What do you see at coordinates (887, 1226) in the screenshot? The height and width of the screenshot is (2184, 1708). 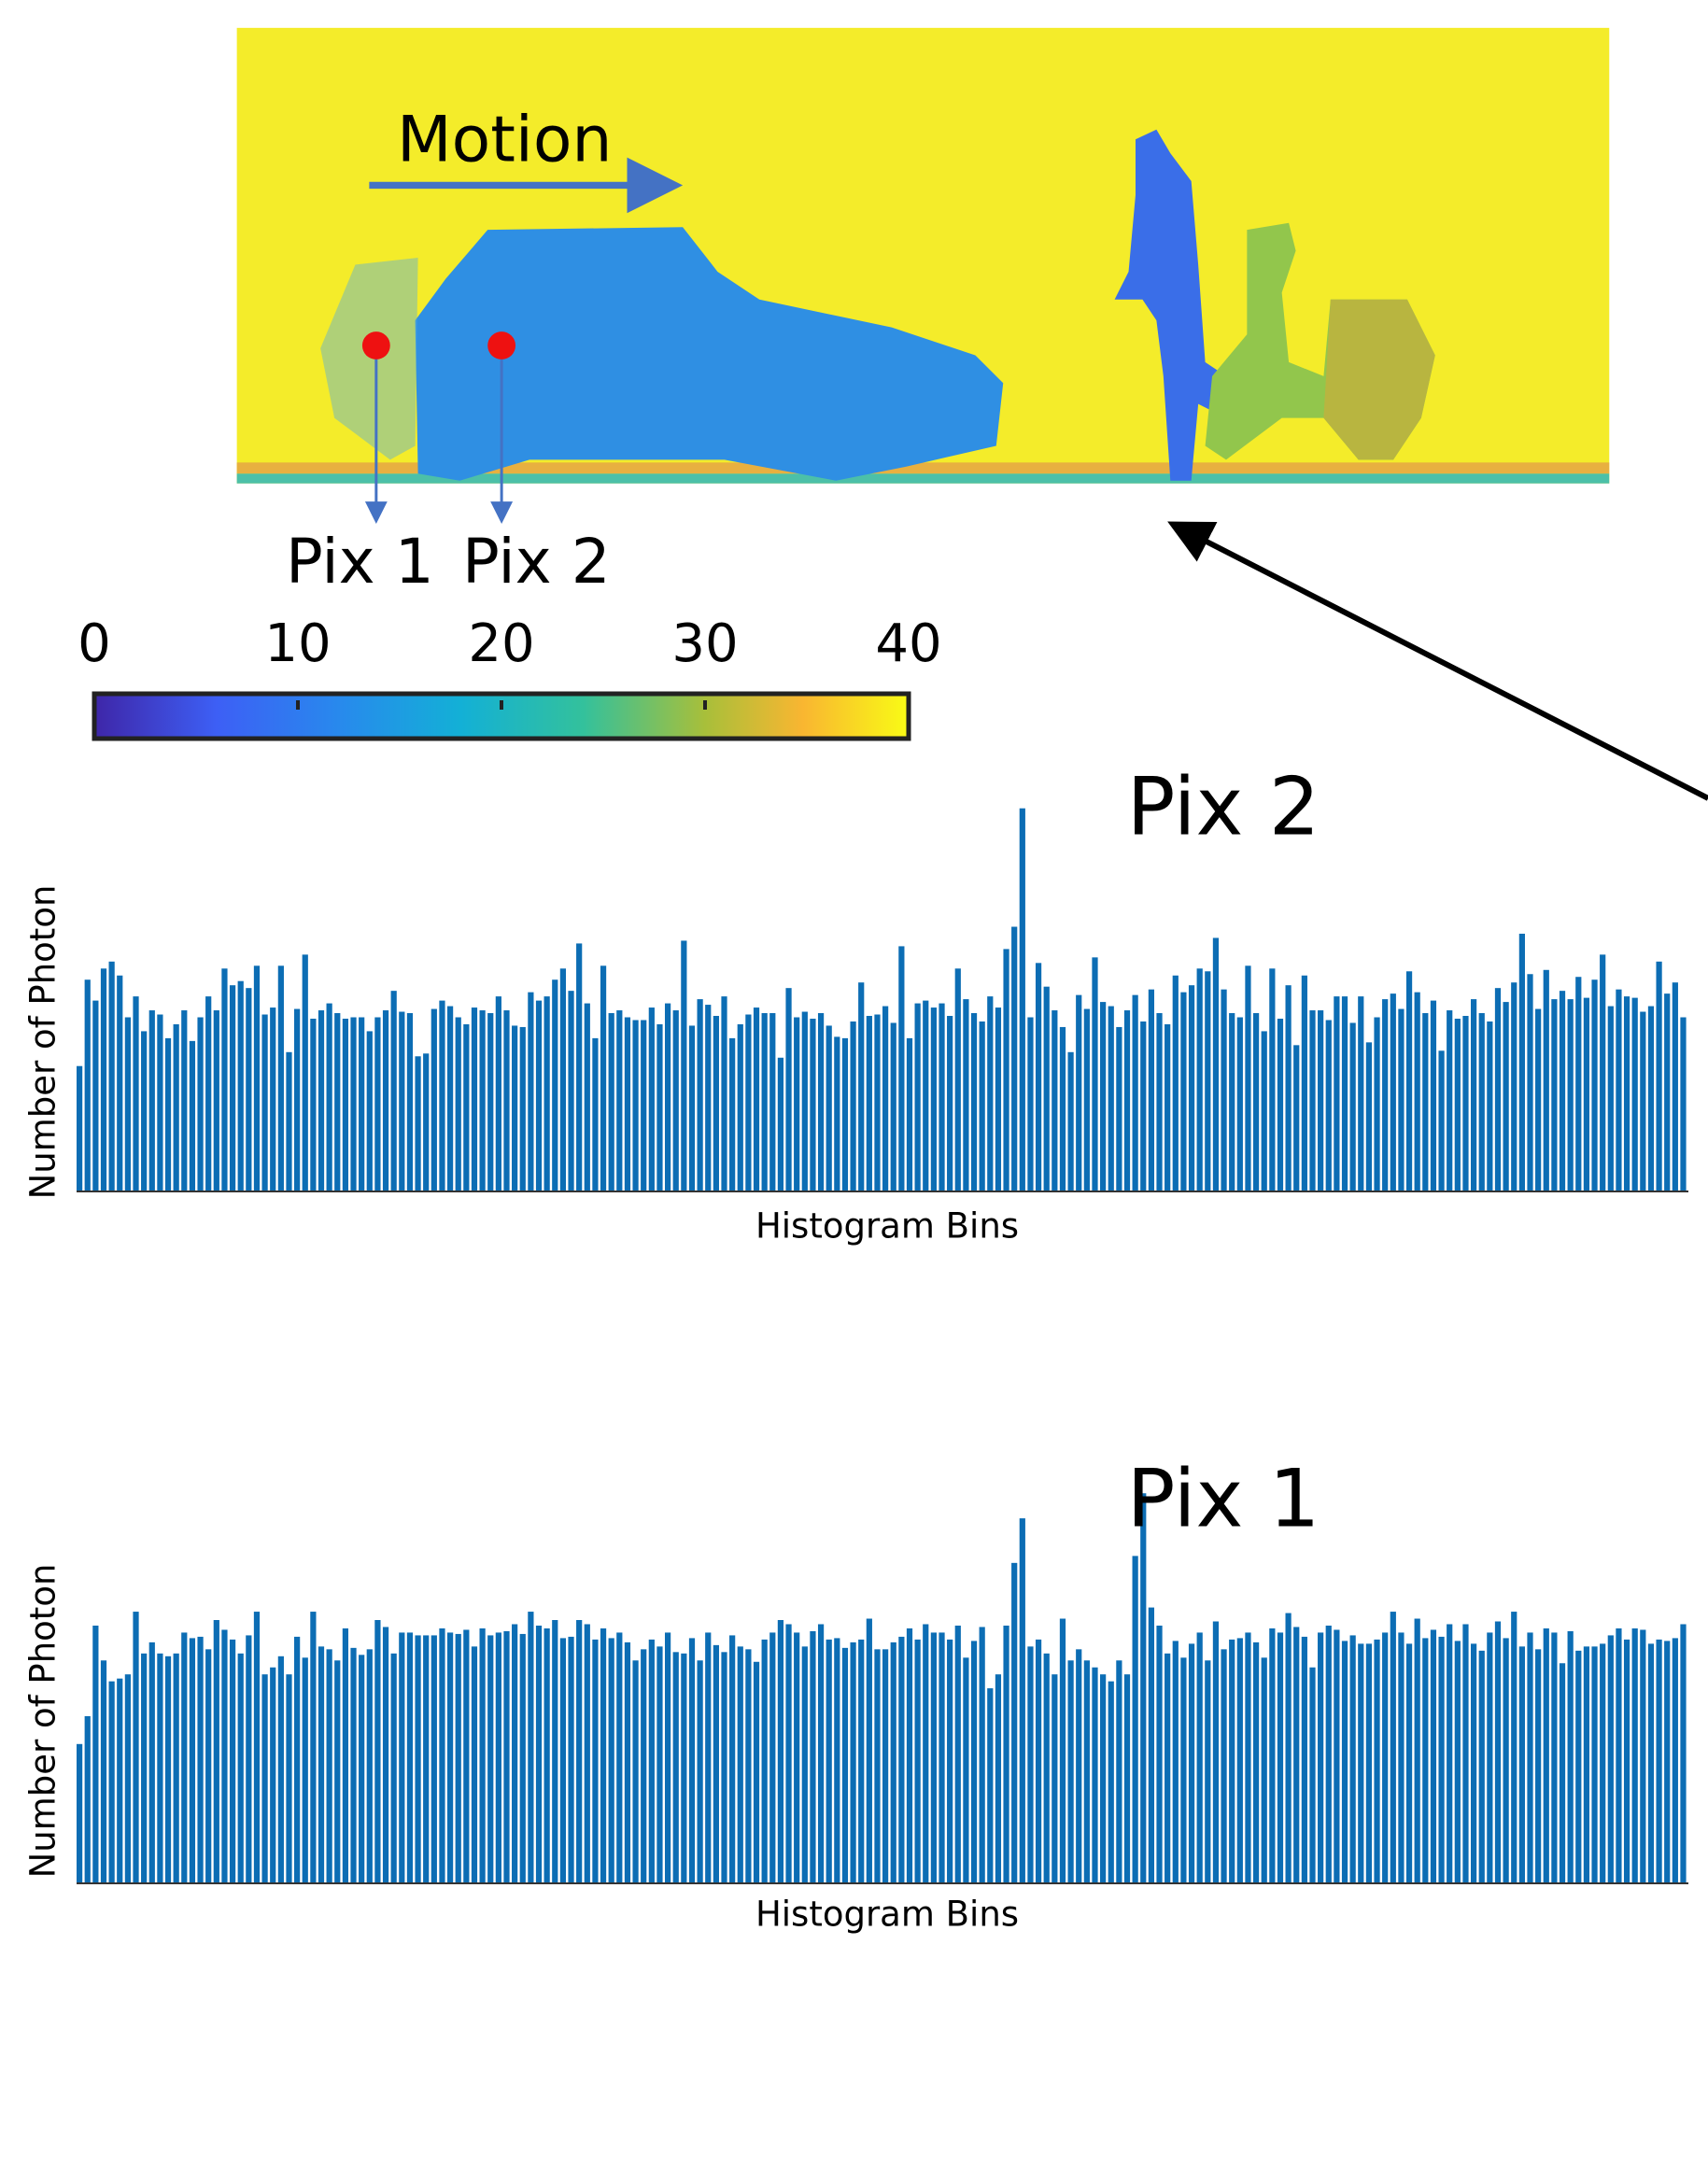 I see `x-axis-label: Histogram Bins` at bounding box center [887, 1226].